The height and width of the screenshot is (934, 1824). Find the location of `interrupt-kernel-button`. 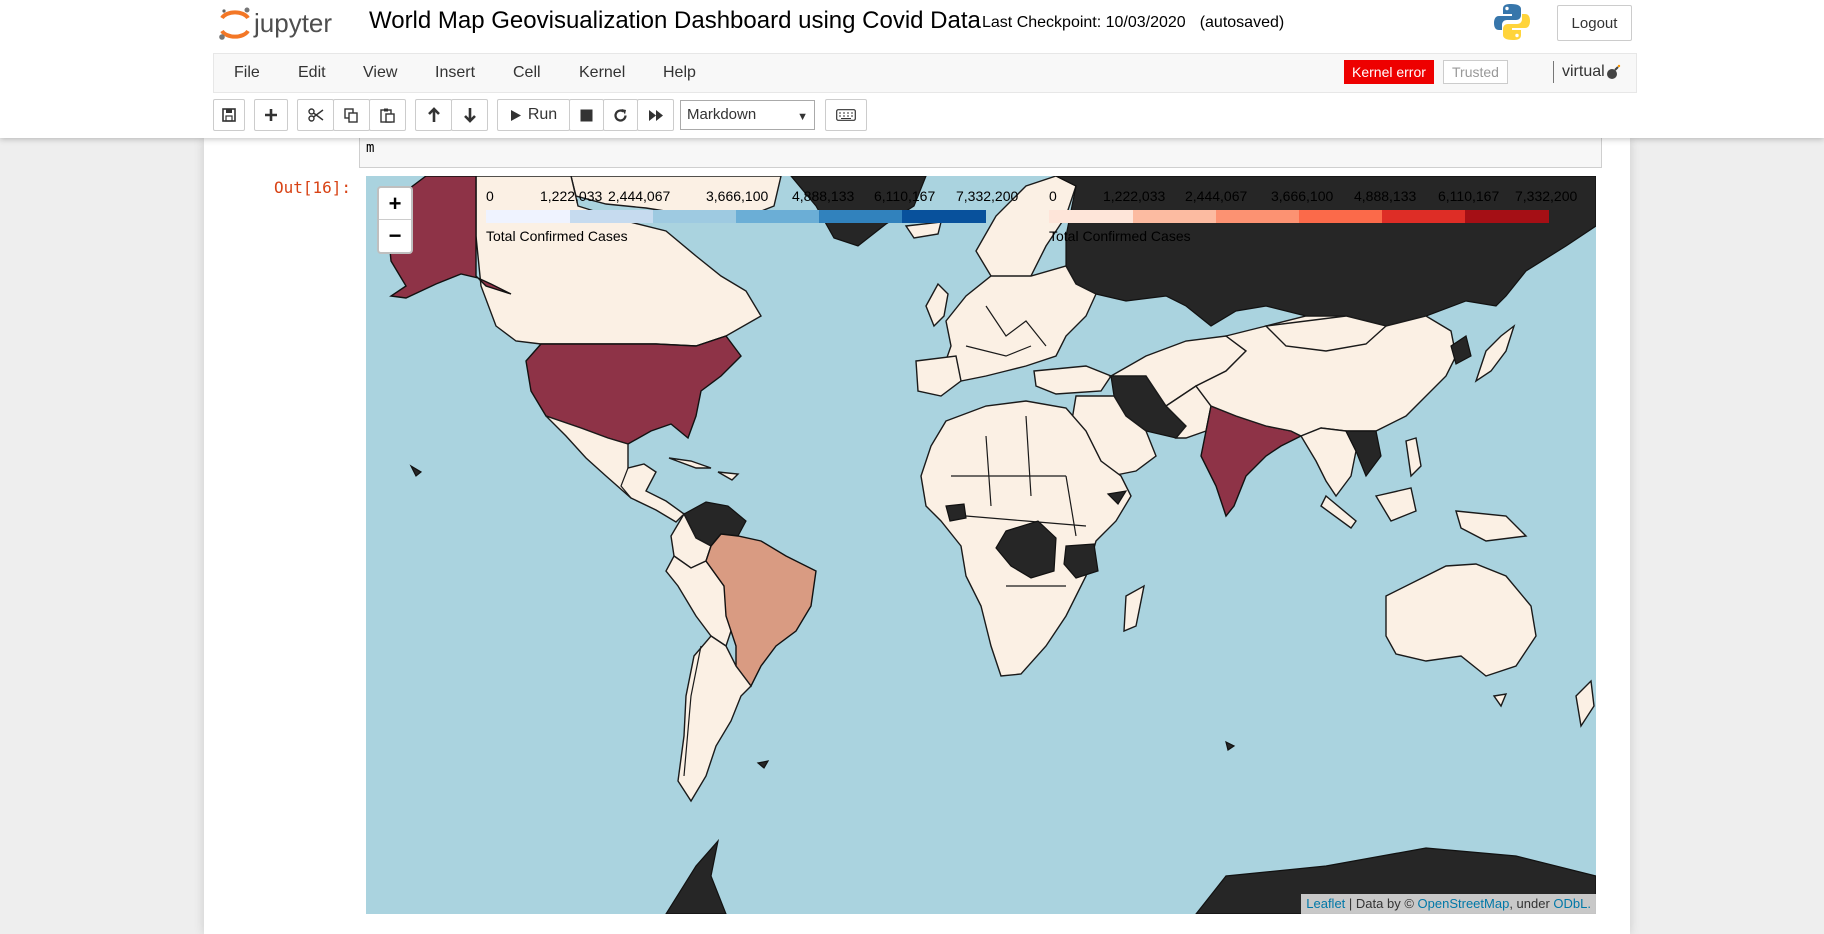

interrupt-kernel-button is located at coordinates (586, 115).